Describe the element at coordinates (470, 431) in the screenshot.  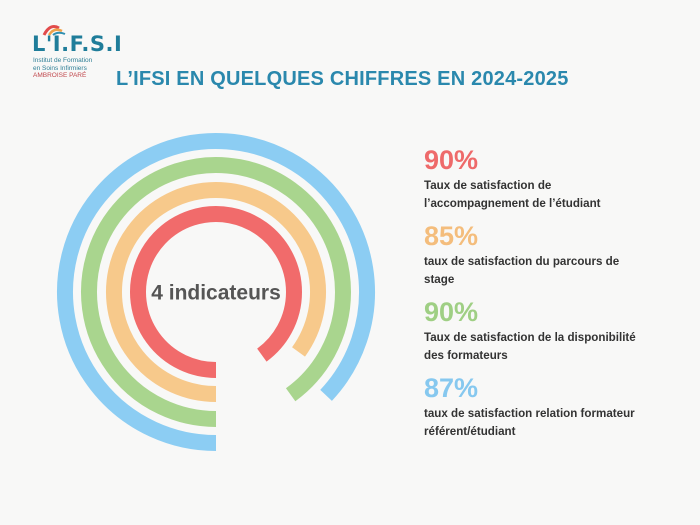
I see `indicator-label-line: référent/étudiant` at that location.